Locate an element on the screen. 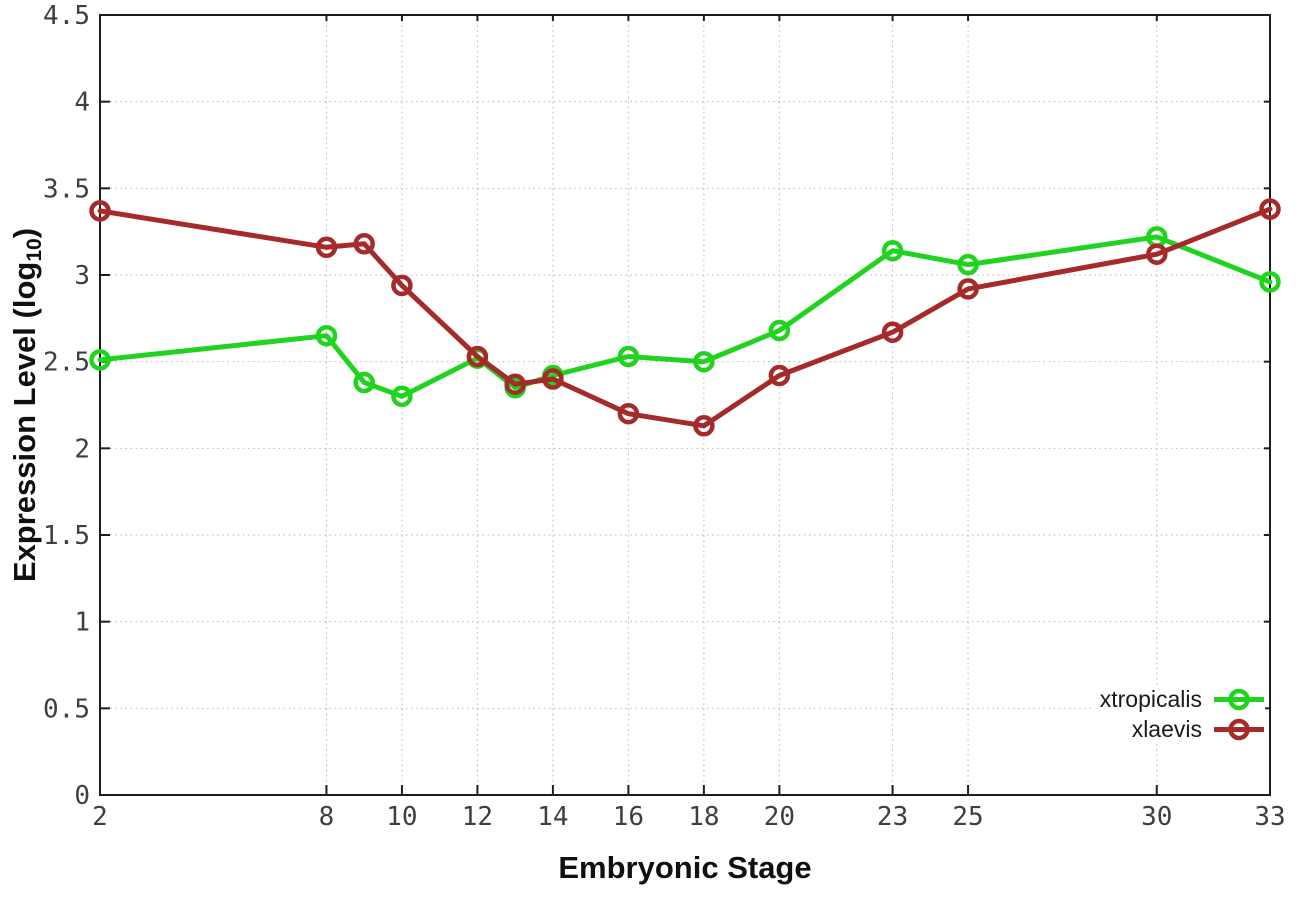 The width and height of the screenshot is (1296, 907). y-tick-label: 3.5 is located at coordinates (66, 189).